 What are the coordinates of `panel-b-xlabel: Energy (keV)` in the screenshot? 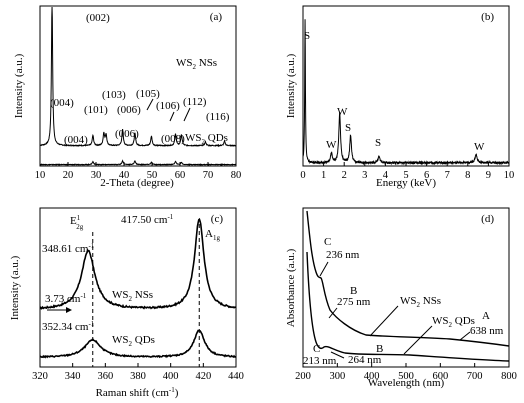 It's located at (406, 183).